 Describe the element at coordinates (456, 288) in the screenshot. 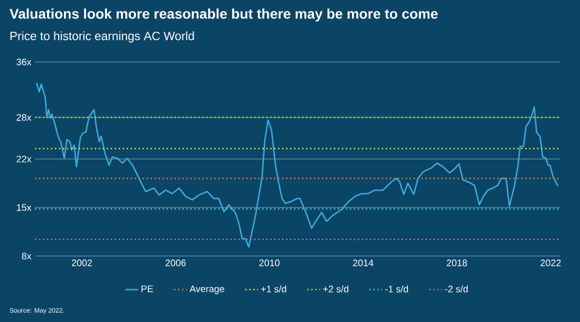

I see `legend-label: -2 s/d` at that location.